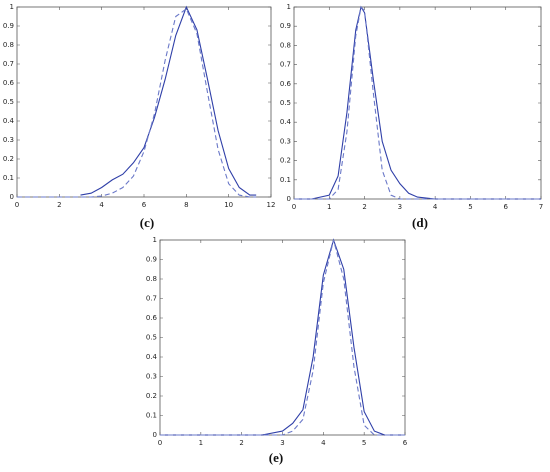 Image resolution: width=550 pixels, height=472 pixels. I want to click on subplot-label: (c), so click(147, 222).